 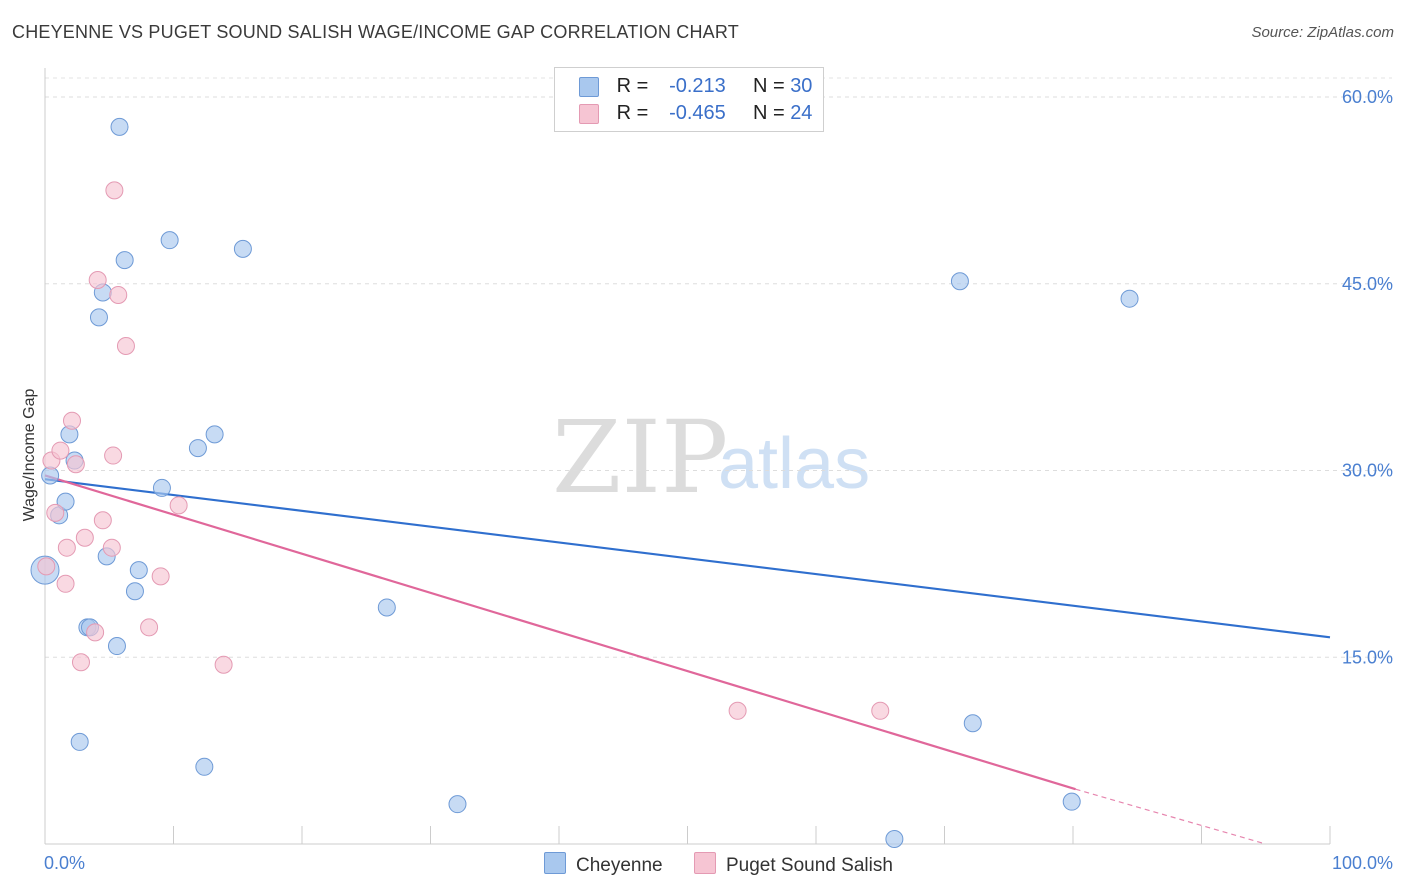 I want to click on y-tick-label: 60.0%, so click(x=1367, y=97).